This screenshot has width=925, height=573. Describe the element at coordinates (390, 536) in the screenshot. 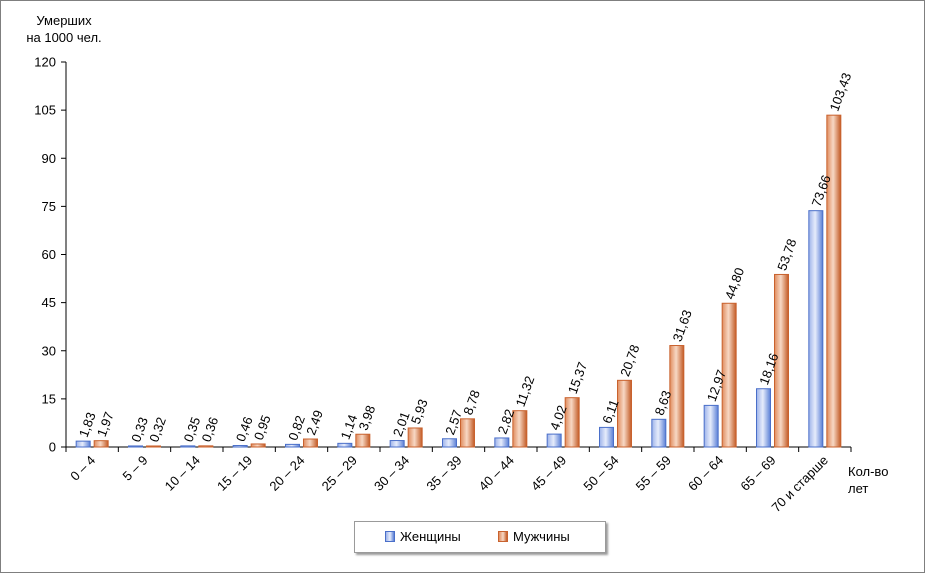

I see `legend-swatch-women` at that location.